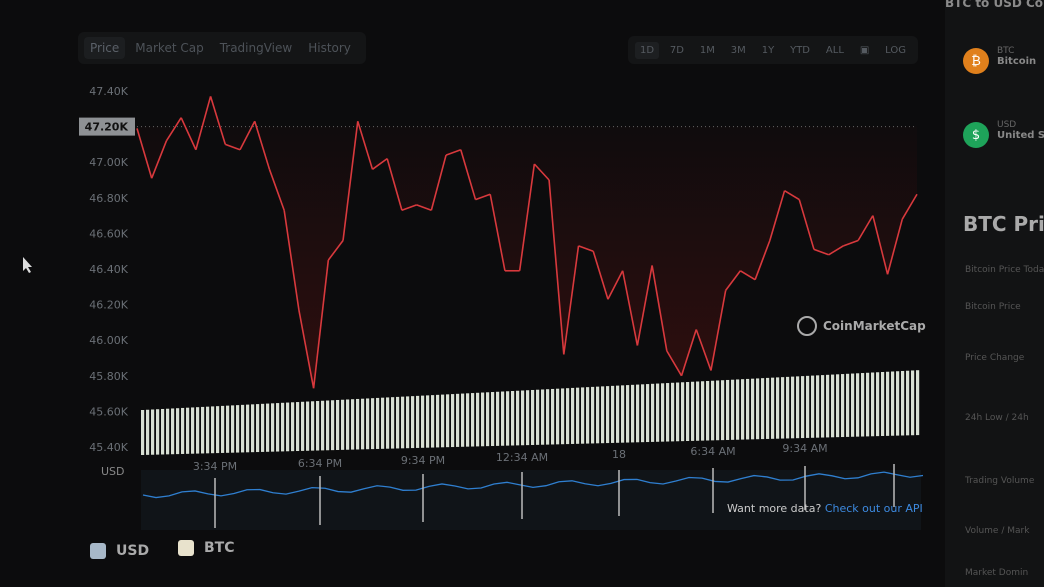 The height and width of the screenshot is (587, 1044). I want to click on tab-price: Price, so click(105, 48).